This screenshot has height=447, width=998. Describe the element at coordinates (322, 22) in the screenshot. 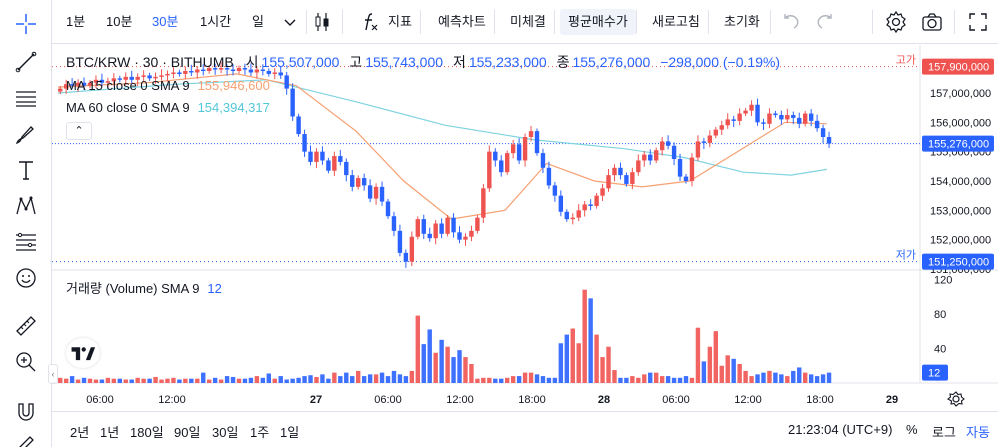

I see `candle-type-icon` at that location.